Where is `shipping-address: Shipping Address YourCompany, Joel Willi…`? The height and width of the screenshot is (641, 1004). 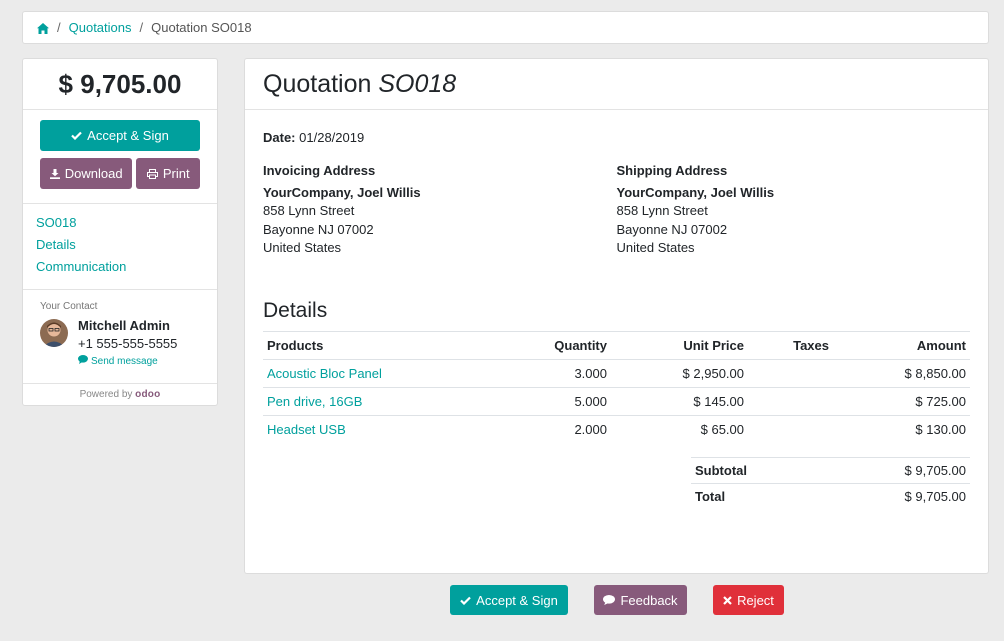
shipping-address: Shipping Address YourCompany, Joel Willi… is located at coordinates (794, 210).